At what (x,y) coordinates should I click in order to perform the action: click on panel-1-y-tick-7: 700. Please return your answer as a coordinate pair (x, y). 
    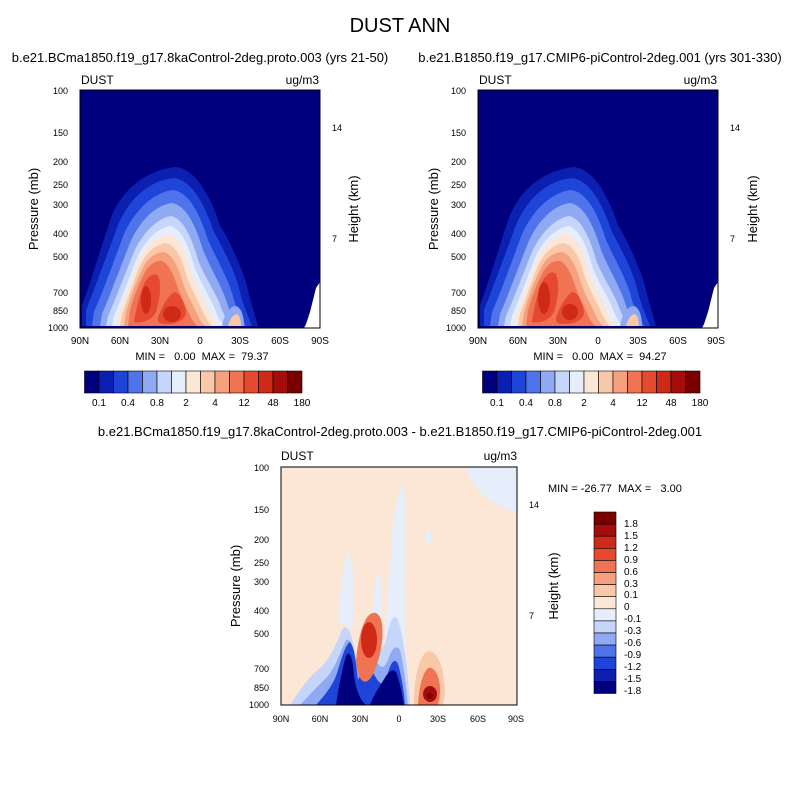
    Looking at the image, I should click on (60, 293).